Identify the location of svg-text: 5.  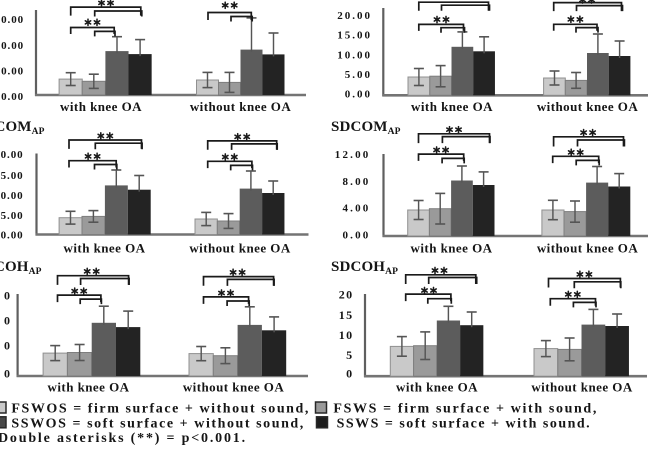
(349, 355).